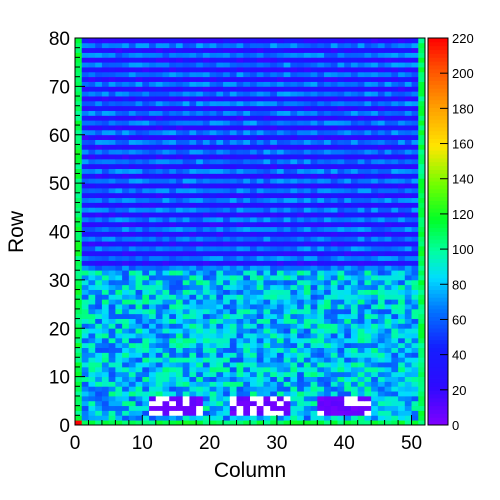  I want to click on z-tick-label: 20, so click(459, 390).